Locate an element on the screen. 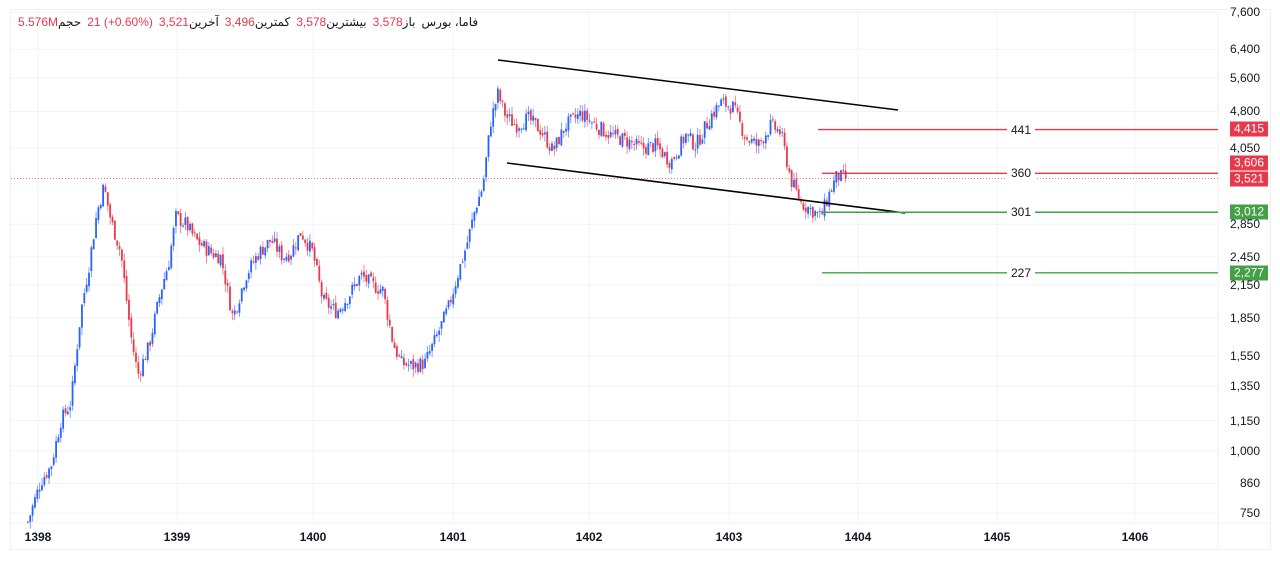 This screenshot has width=1280, height=561. y-tick-label: 2,150 is located at coordinates (1244, 285).